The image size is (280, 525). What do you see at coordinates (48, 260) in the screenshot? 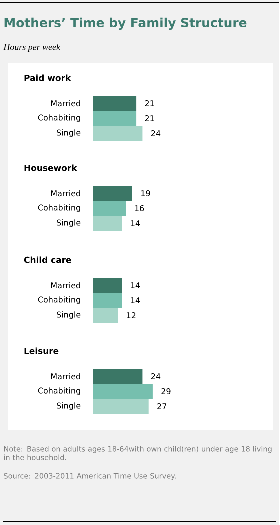
I see `chart-title: Child care` at bounding box center [48, 260].